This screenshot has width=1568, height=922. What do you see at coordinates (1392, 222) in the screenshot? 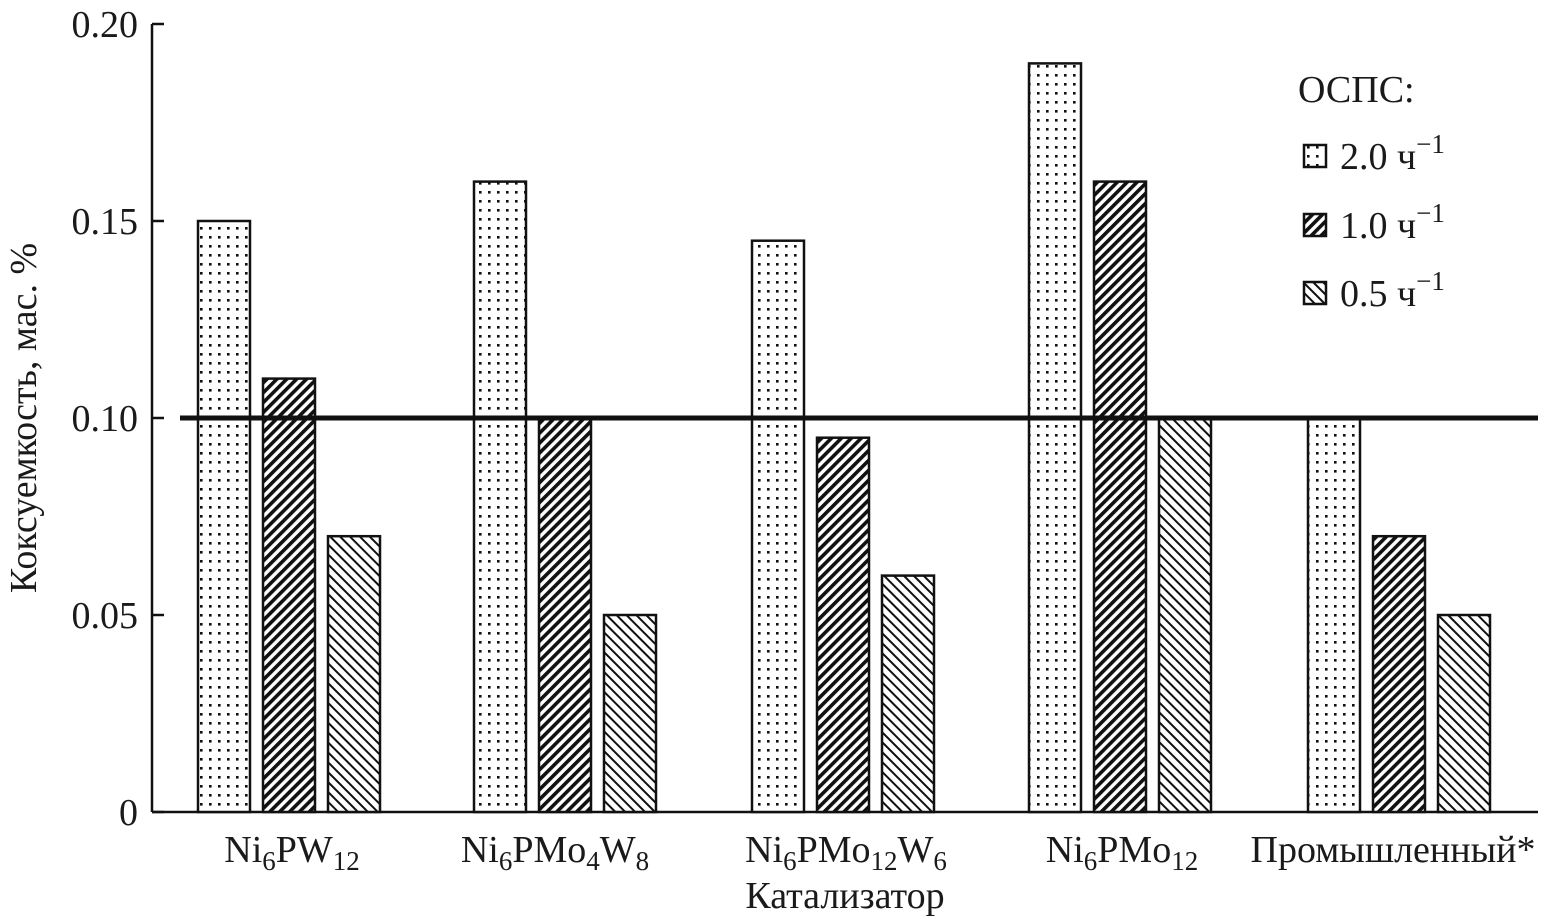
I see `legend-label-2: 1.0 ч−1` at bounding box center [1392, 222].